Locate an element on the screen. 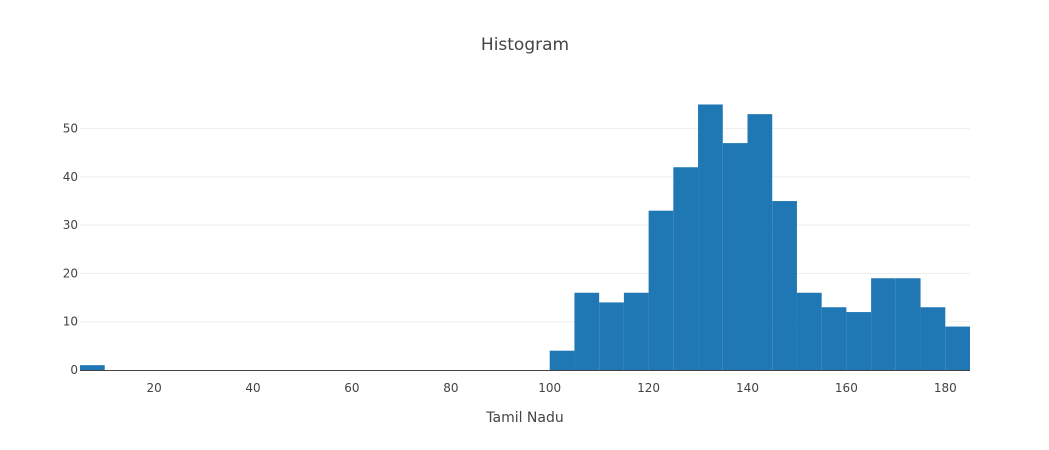 This screenshot has height=450, width=1049. x-tick-label: 180 is located at coordinates (945, 388).